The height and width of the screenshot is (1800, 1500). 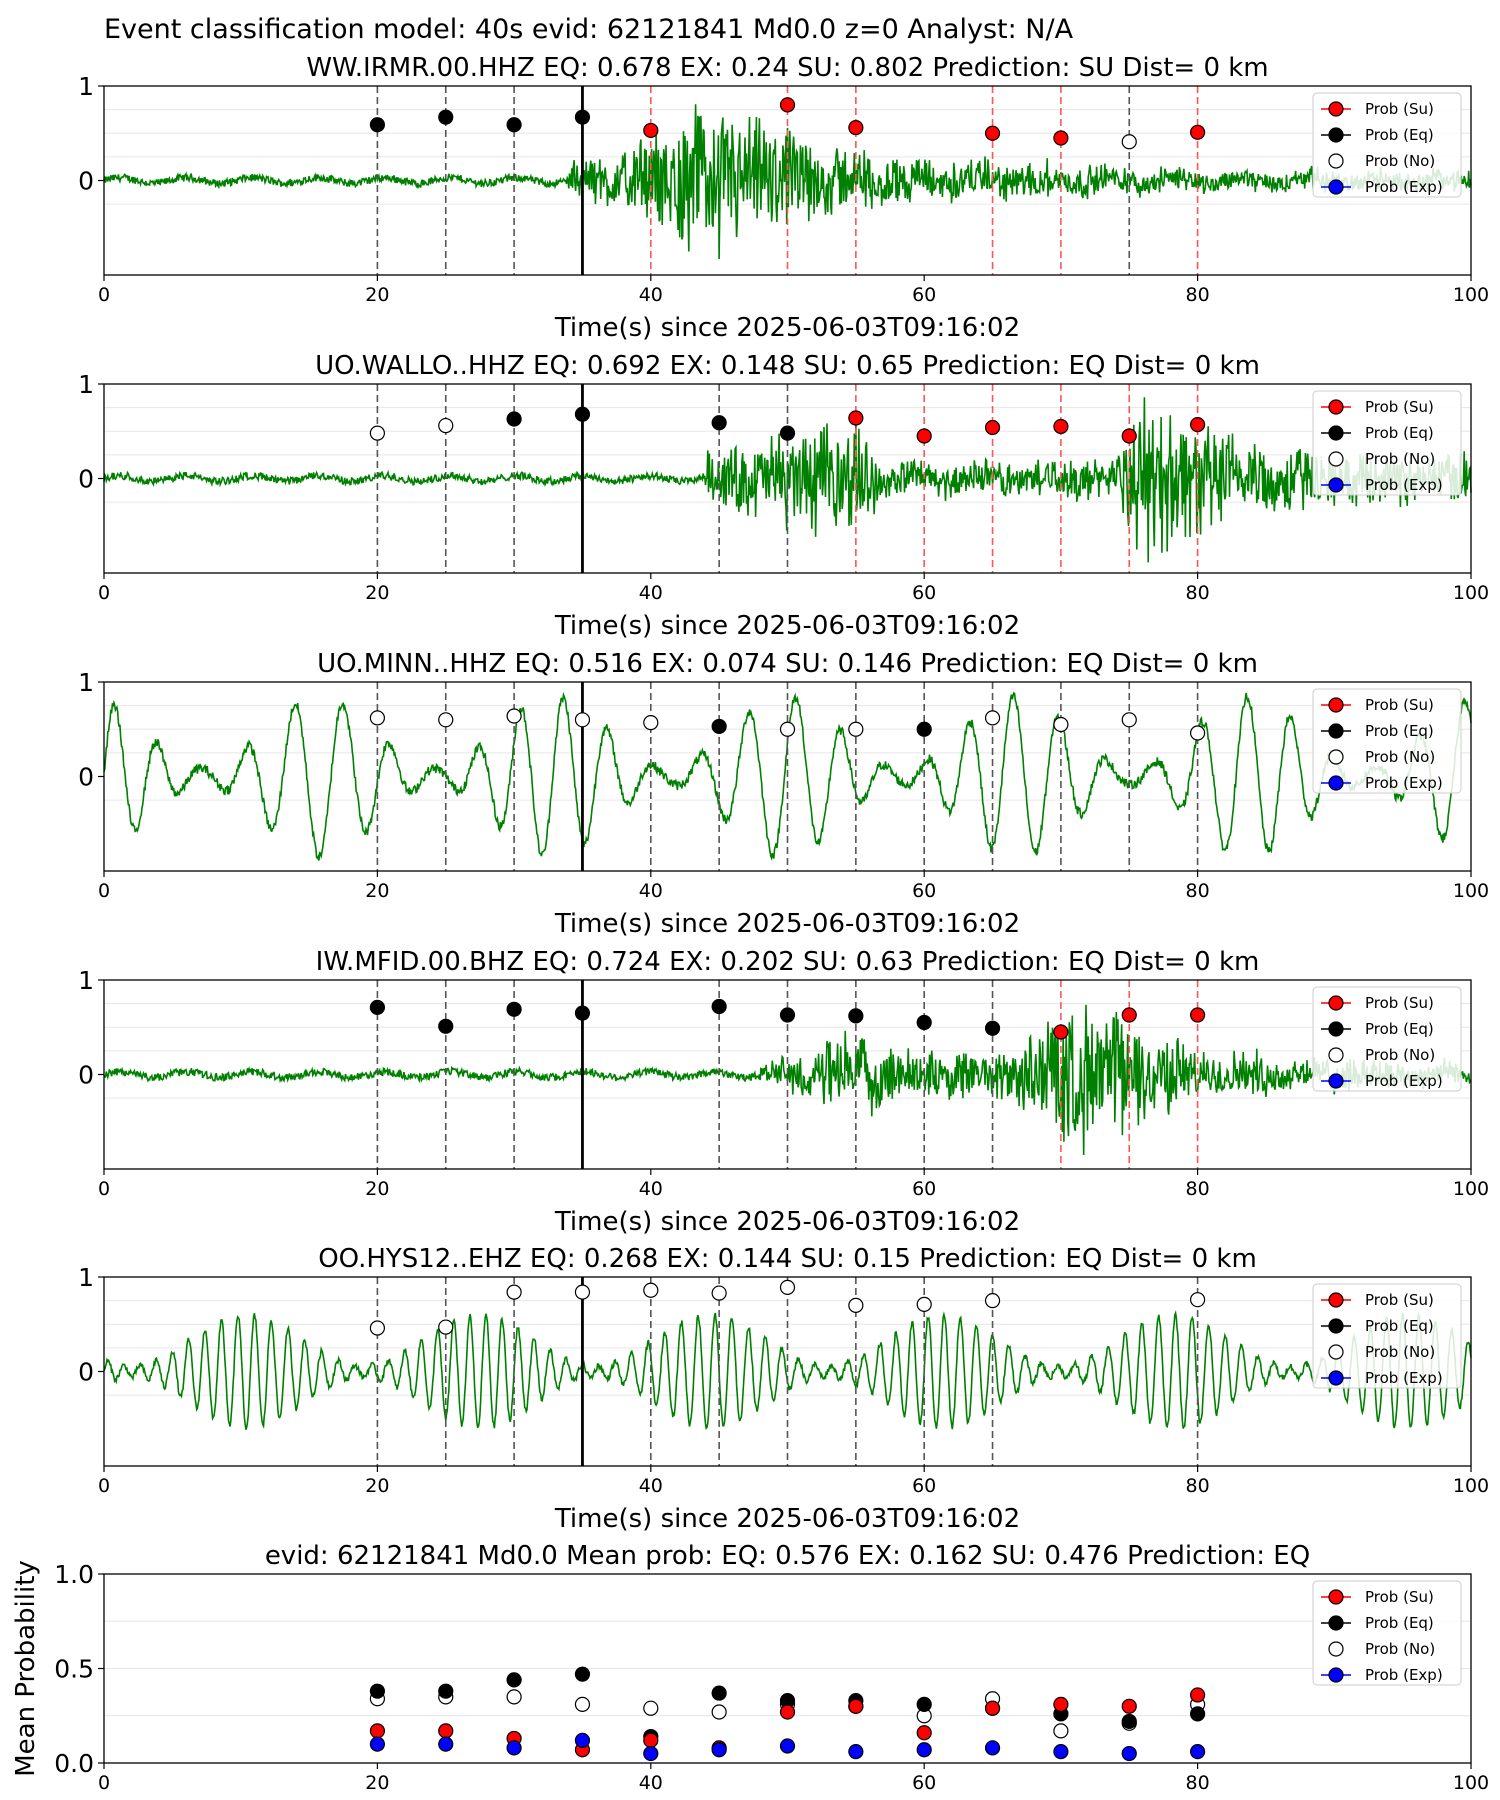 What do you see at coordinates (26, 1668) in the screenshot?
I see `y-axis-label: Mean Probability` at bounding box center [26, 1668].